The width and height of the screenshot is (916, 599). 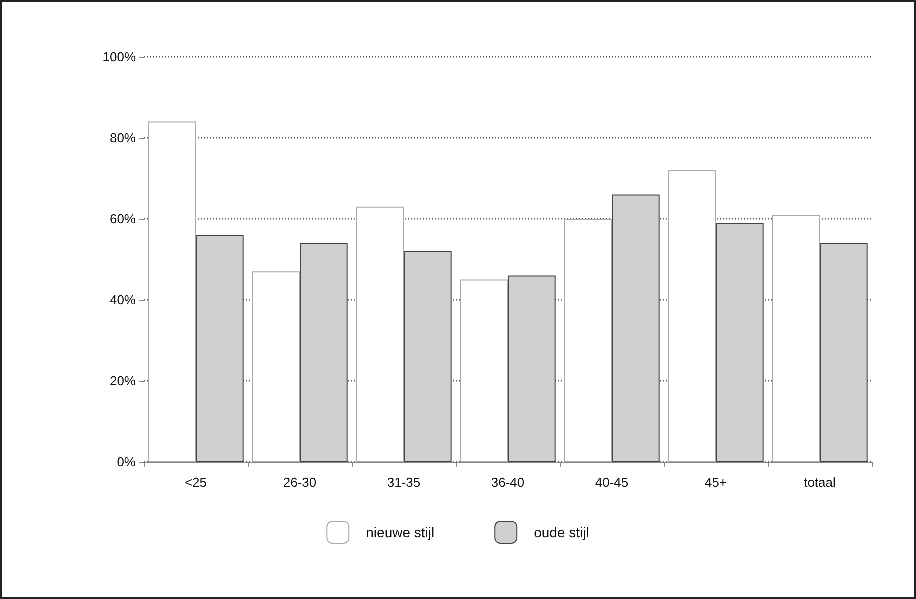 I want to click on x-tick-label: totaal, so click(x=820, y=482).